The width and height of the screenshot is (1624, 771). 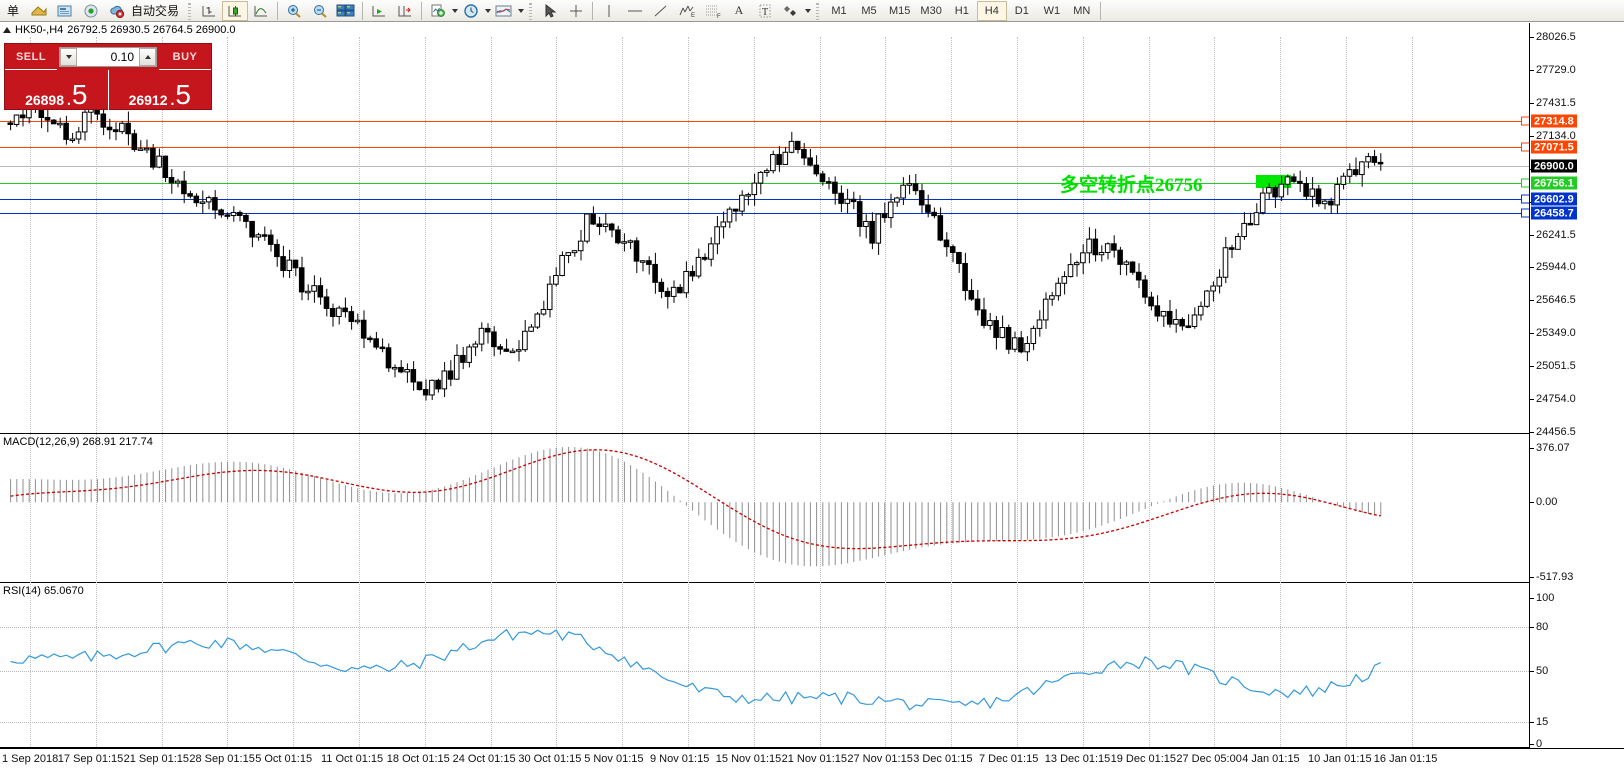 I want to click on macd-axis-label: -517.93, so click(x=1555, y=577).